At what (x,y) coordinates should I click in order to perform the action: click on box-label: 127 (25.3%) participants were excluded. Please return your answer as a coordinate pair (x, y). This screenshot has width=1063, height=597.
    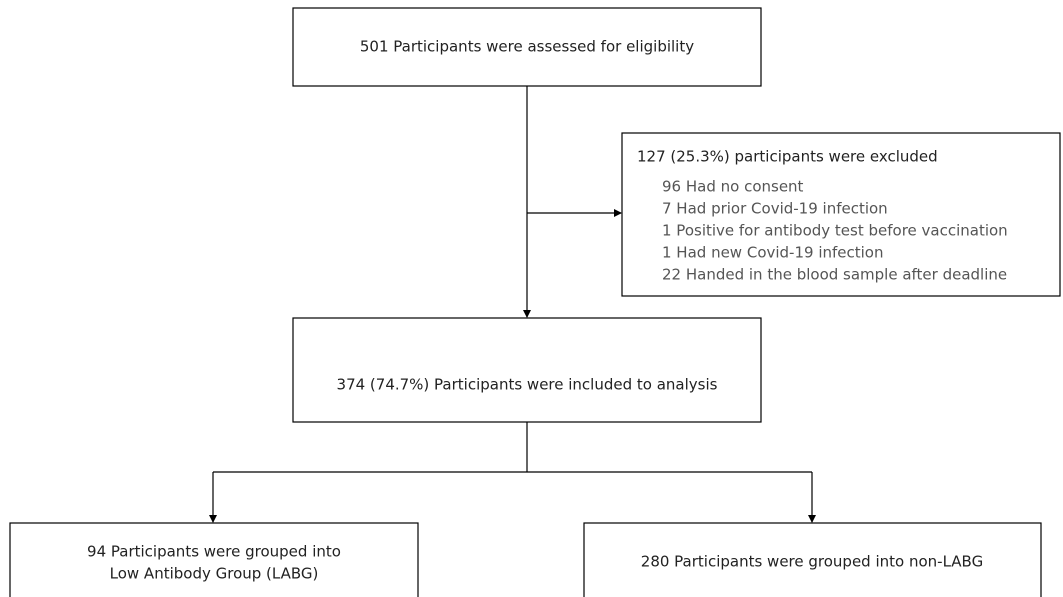
    Looking at the image, I should click on (787, 157).